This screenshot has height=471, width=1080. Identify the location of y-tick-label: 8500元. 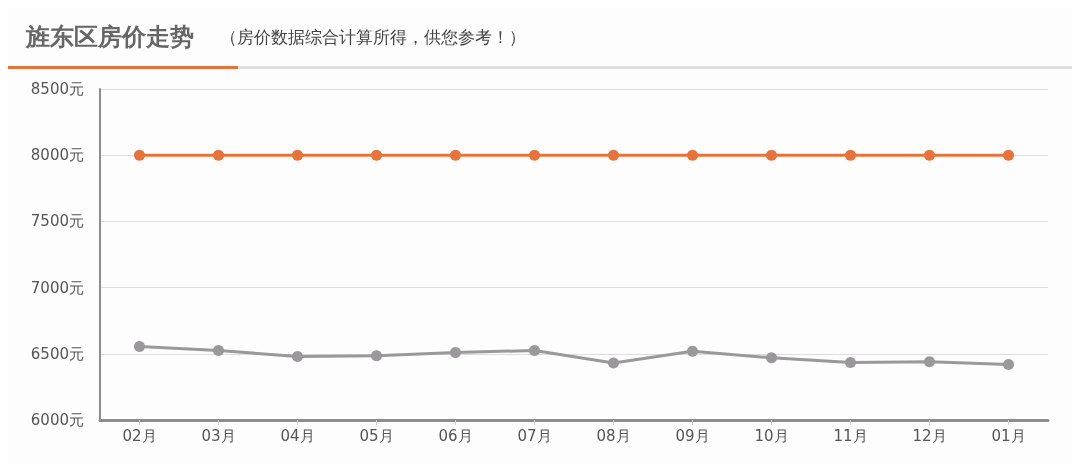
(57, 89).